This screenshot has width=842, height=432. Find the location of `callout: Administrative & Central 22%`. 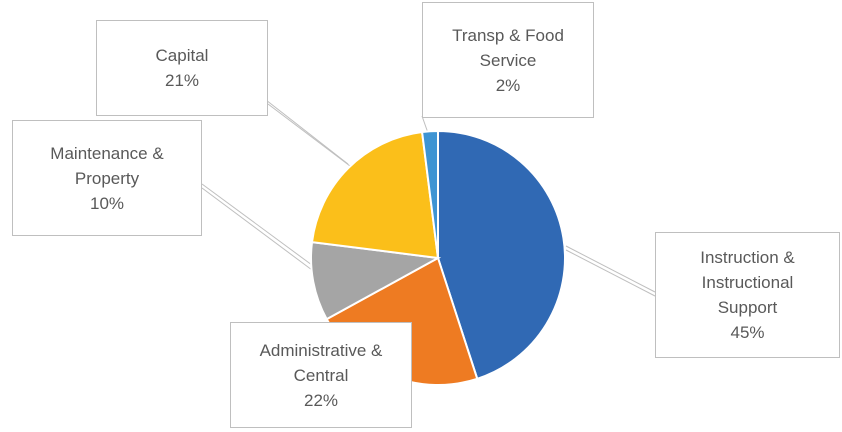

callout: Administrative & Central 22% is located at coordinates (321, 375).